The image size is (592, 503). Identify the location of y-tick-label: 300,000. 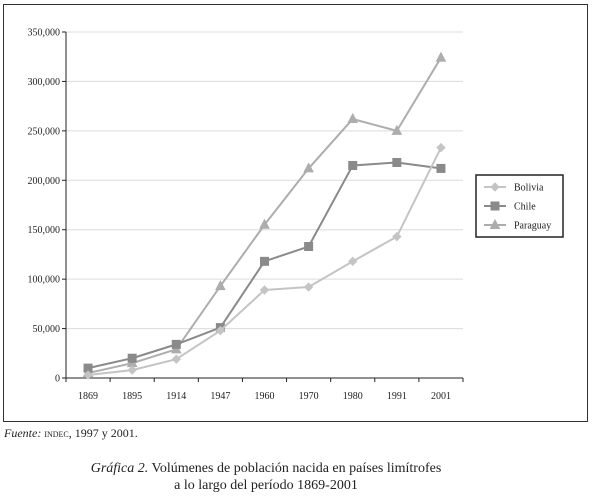
(44, 82).